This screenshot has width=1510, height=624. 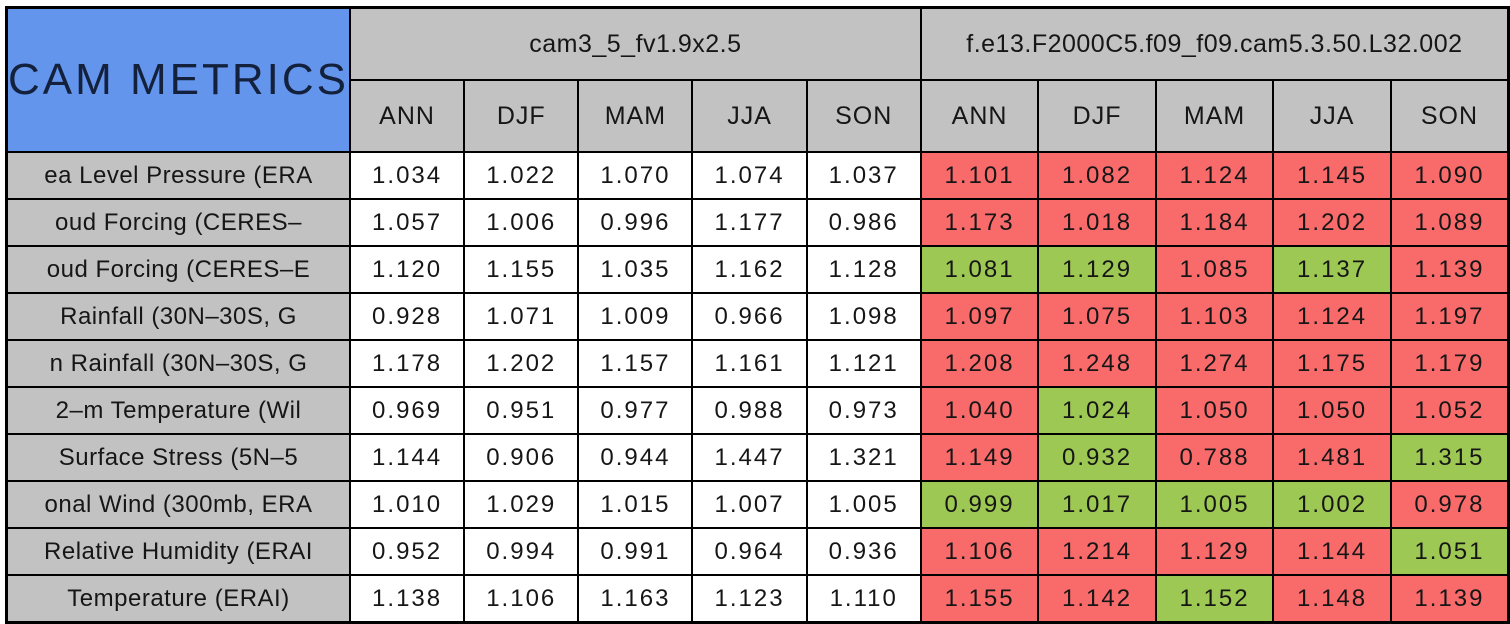 What do you see at coordinates (407, 551) in the screenshot?
I see `metric-cell-cam3-5: 0.952` at bounding box center [407, 551].